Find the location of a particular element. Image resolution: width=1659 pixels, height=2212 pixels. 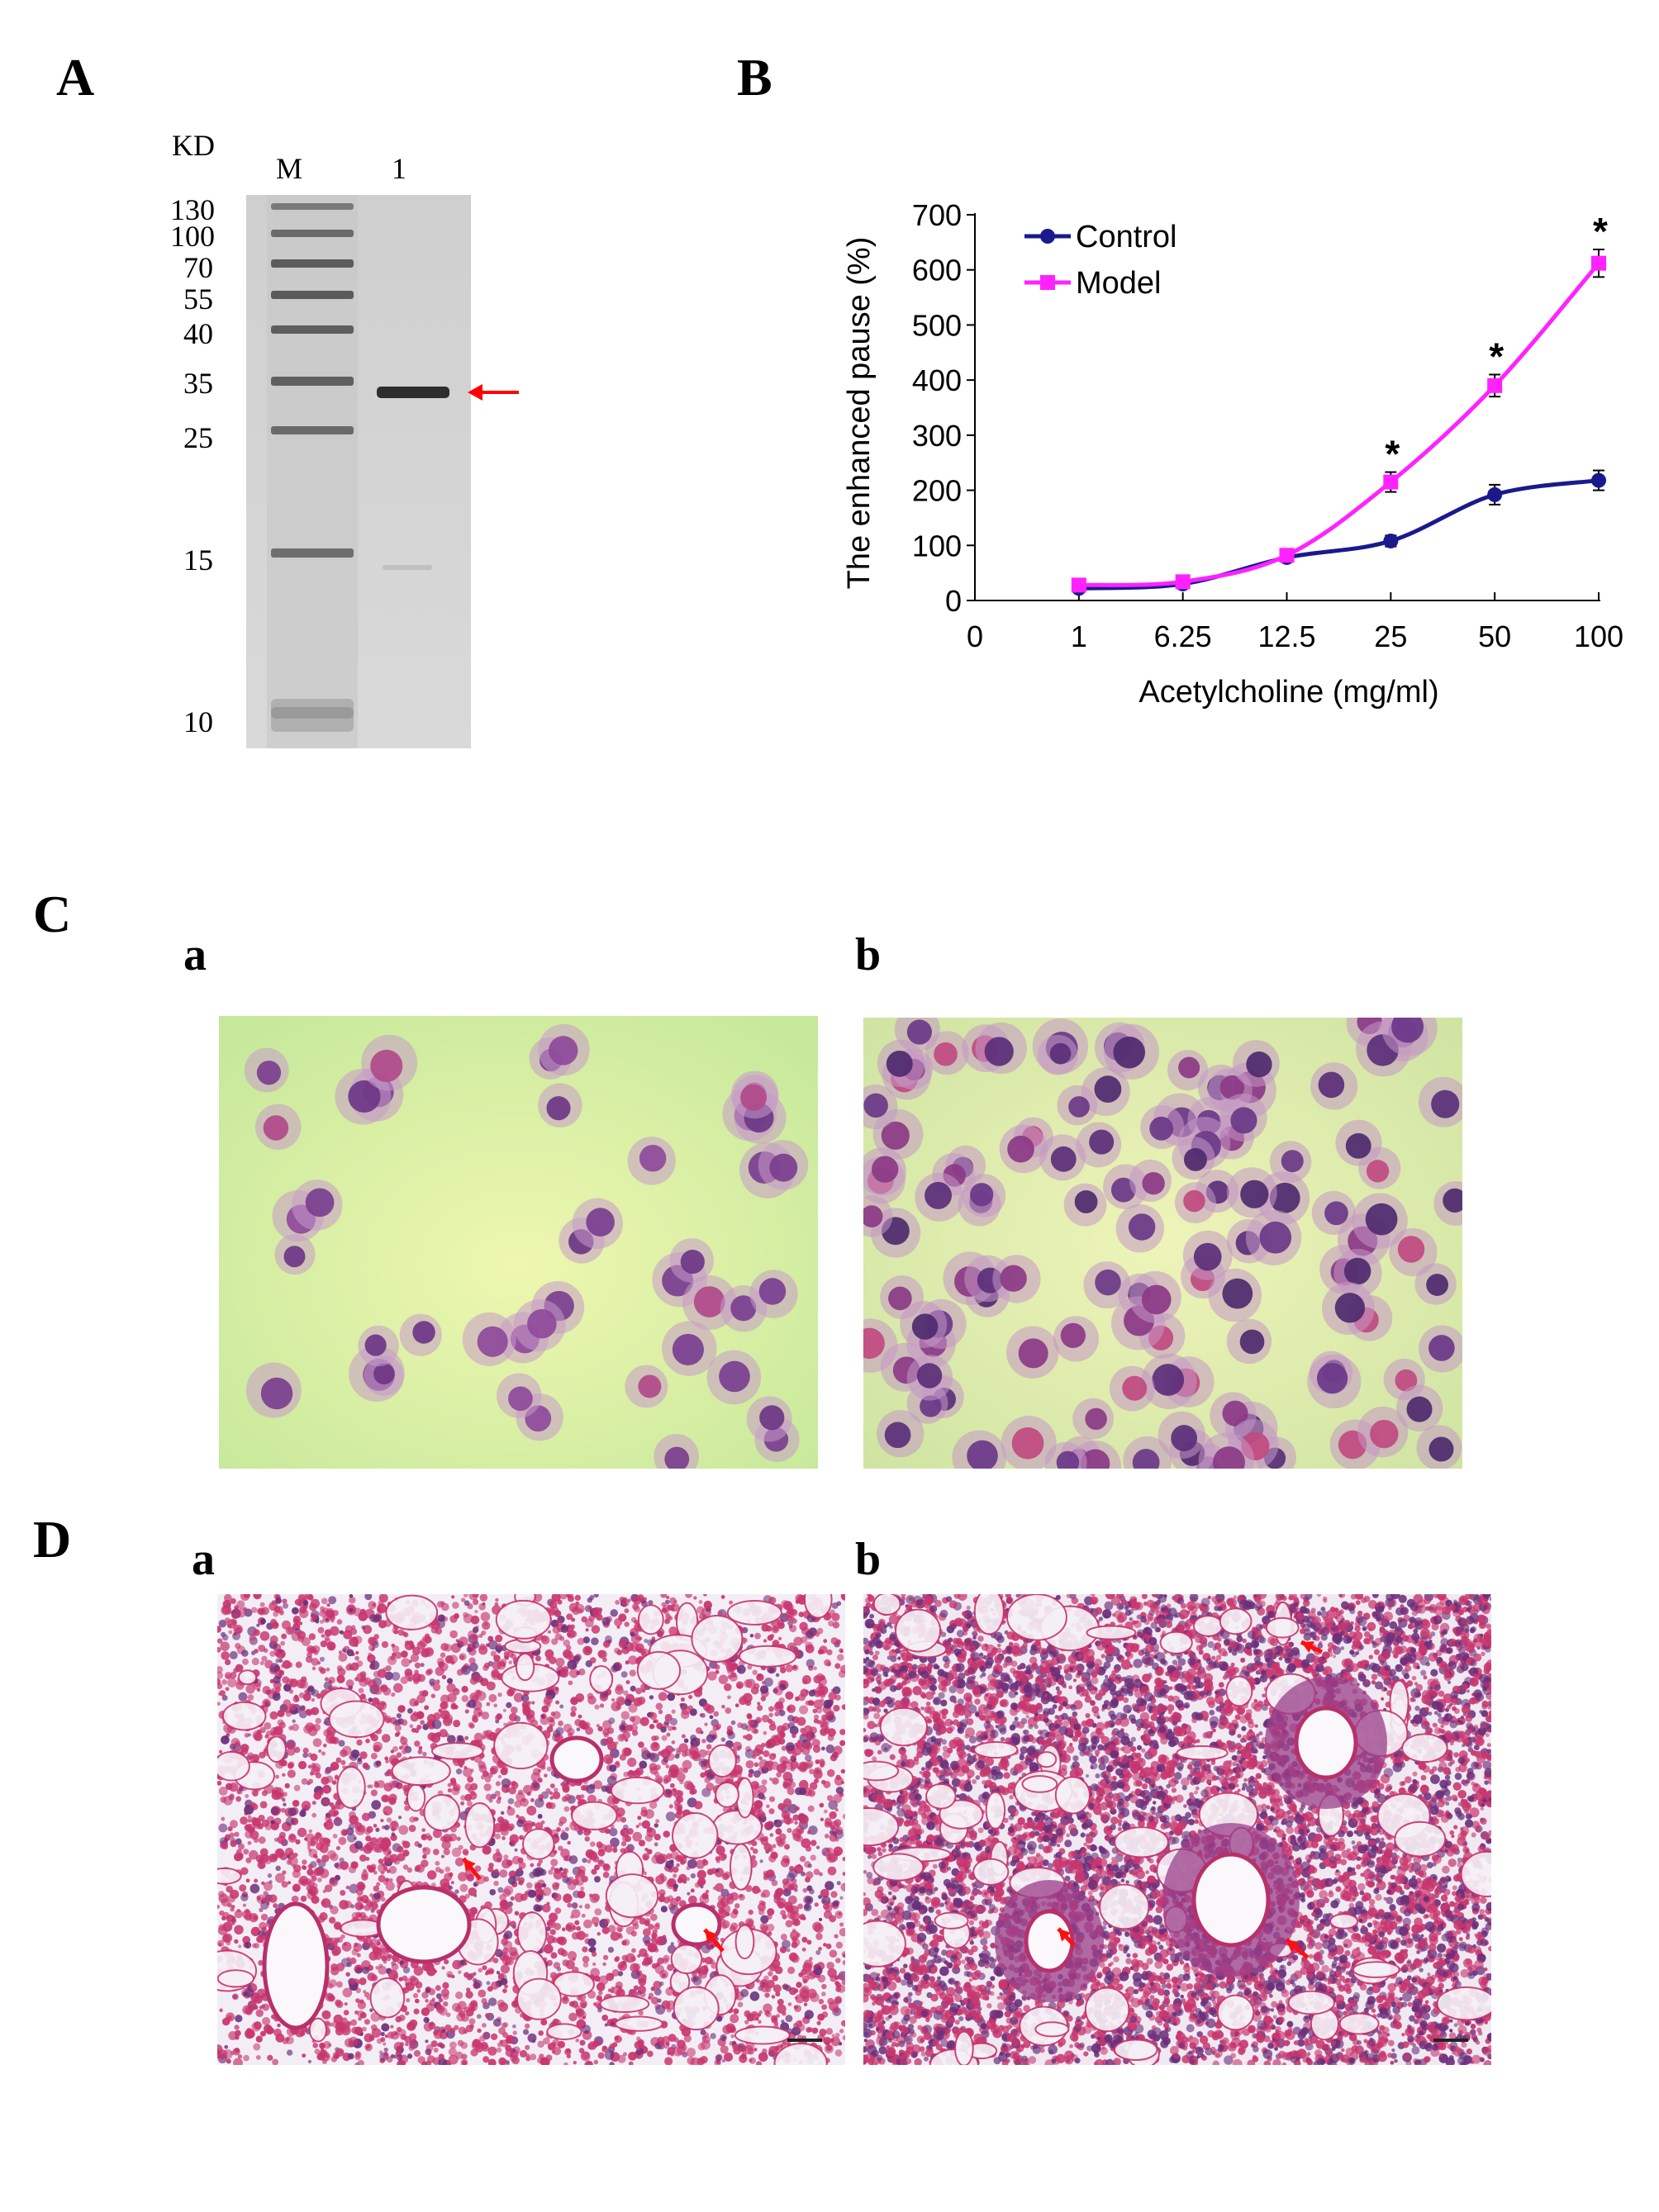

x-tick-label: 6.25 is located at coordinates (1183, 636).